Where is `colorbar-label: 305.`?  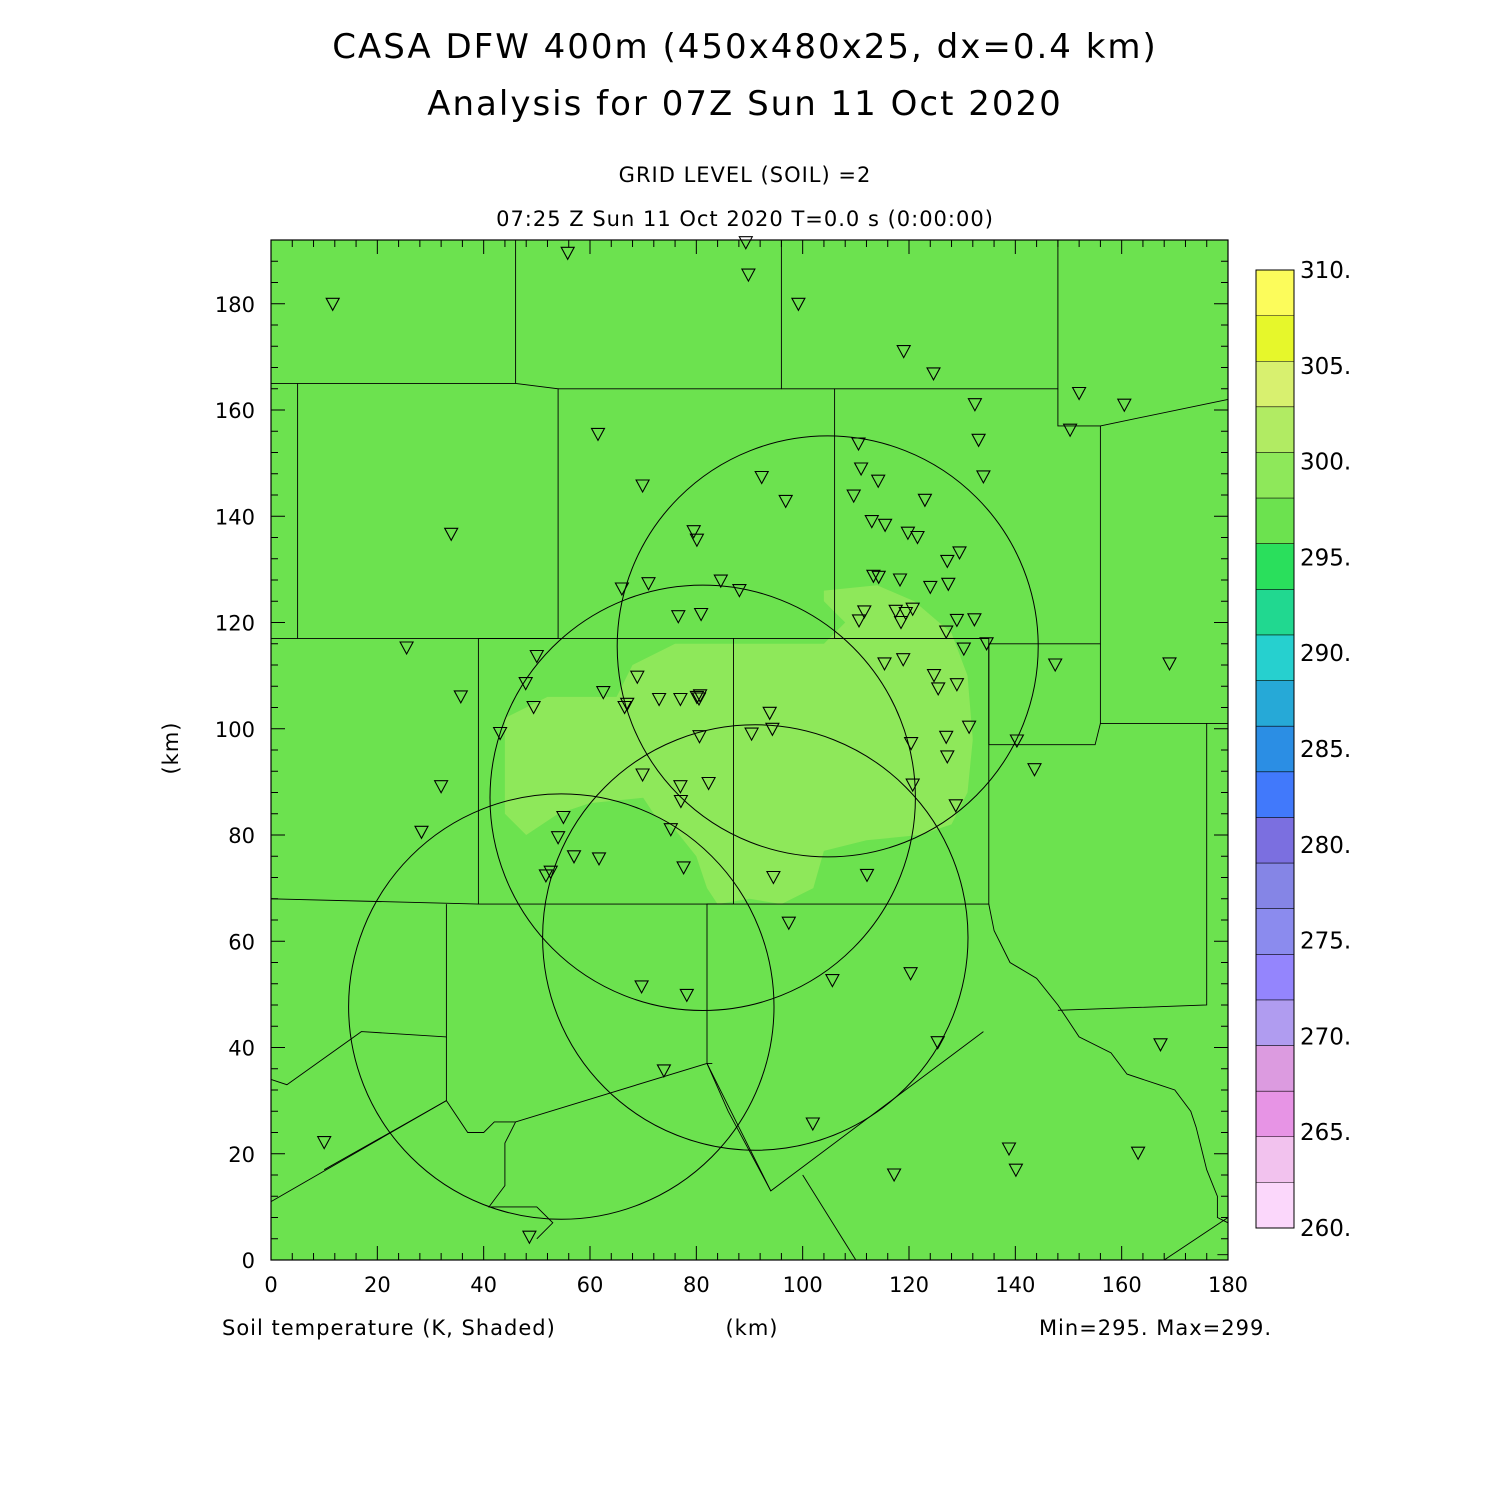 colorbar-label: 305. is located at coordinates (1325, 367).